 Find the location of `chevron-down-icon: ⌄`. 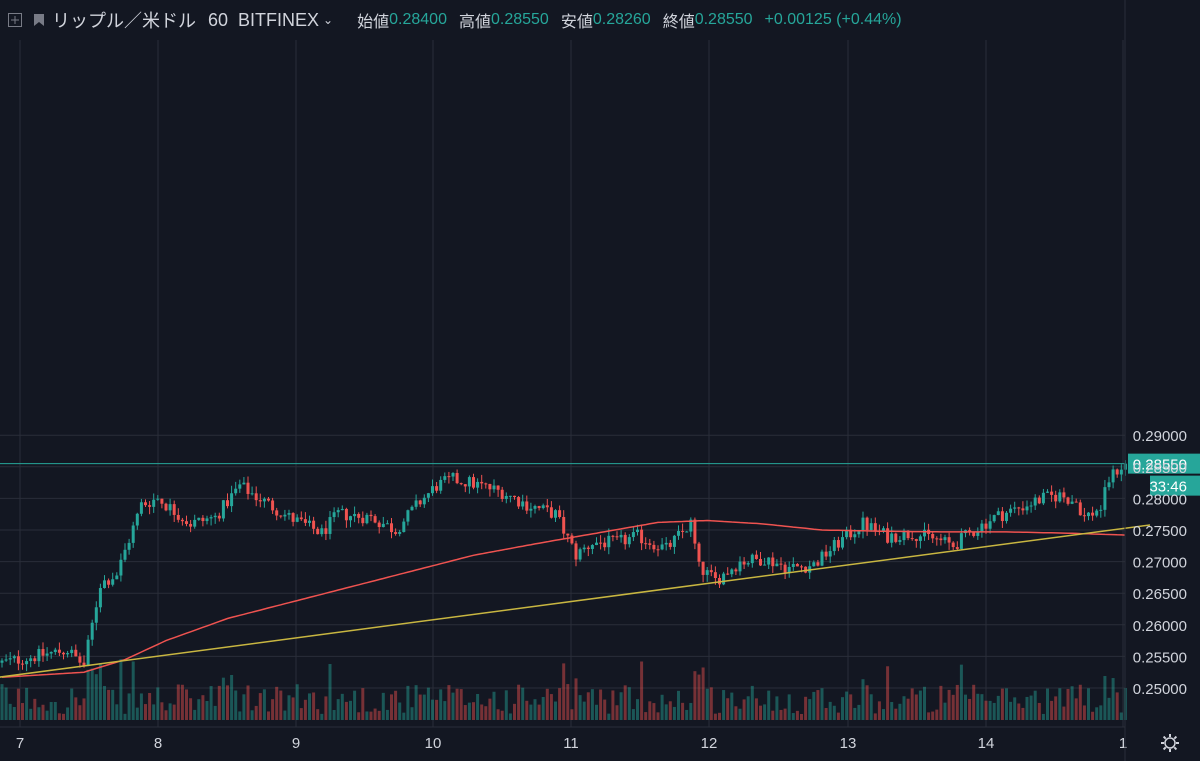

chevron-down-icon: ⌄ is located at coordinates (328, 20).